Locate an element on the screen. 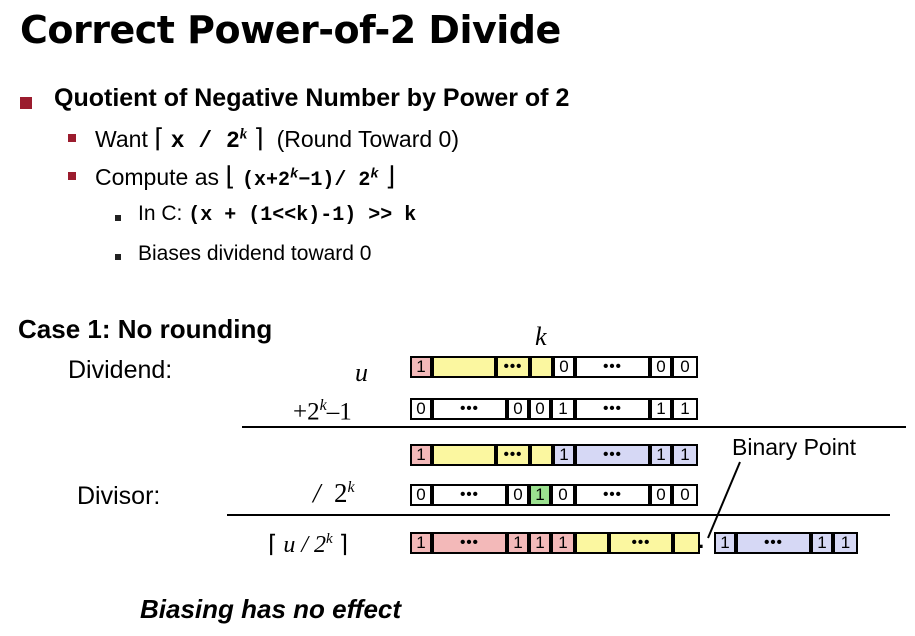  res-text: u / 2 is located at coordinates (305, 545).